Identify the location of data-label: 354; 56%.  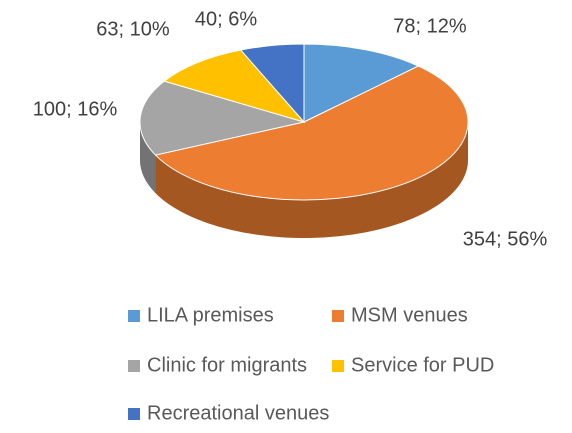
(505, 239).